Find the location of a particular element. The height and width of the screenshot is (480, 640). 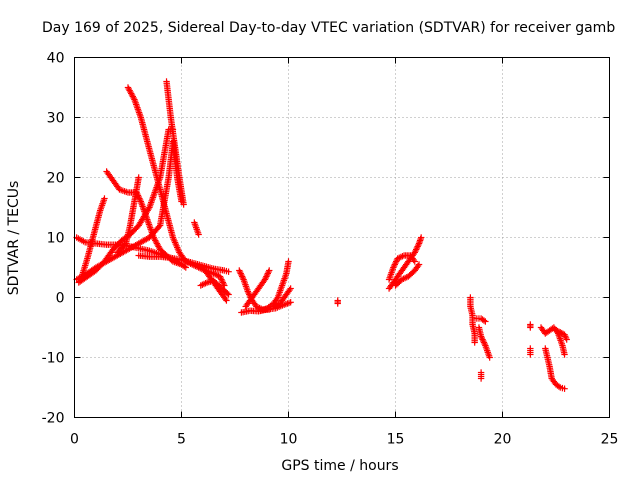

y-tick-label: 0 is located at coordinates (60, 299).